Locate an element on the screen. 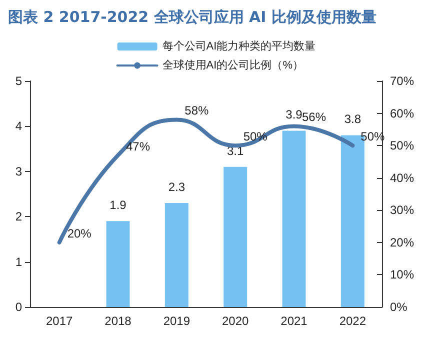 This screenshot has width=432, height=337. chart-title: 图表 2 2017-2022 全球公司应用 AI 比例及使用数量 is located at coordinates (192, 17).